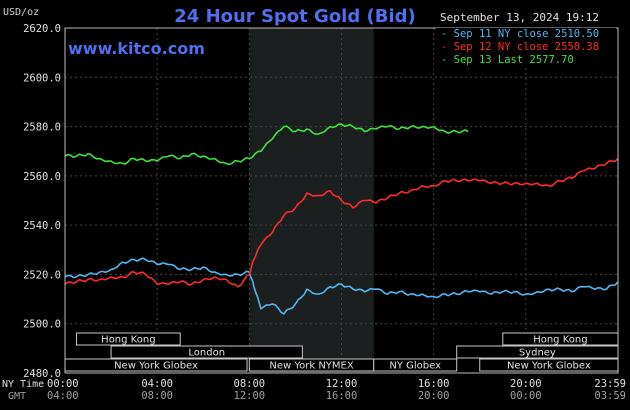  I want to click on x-tick-ny: 16:00, so click(434, 384).